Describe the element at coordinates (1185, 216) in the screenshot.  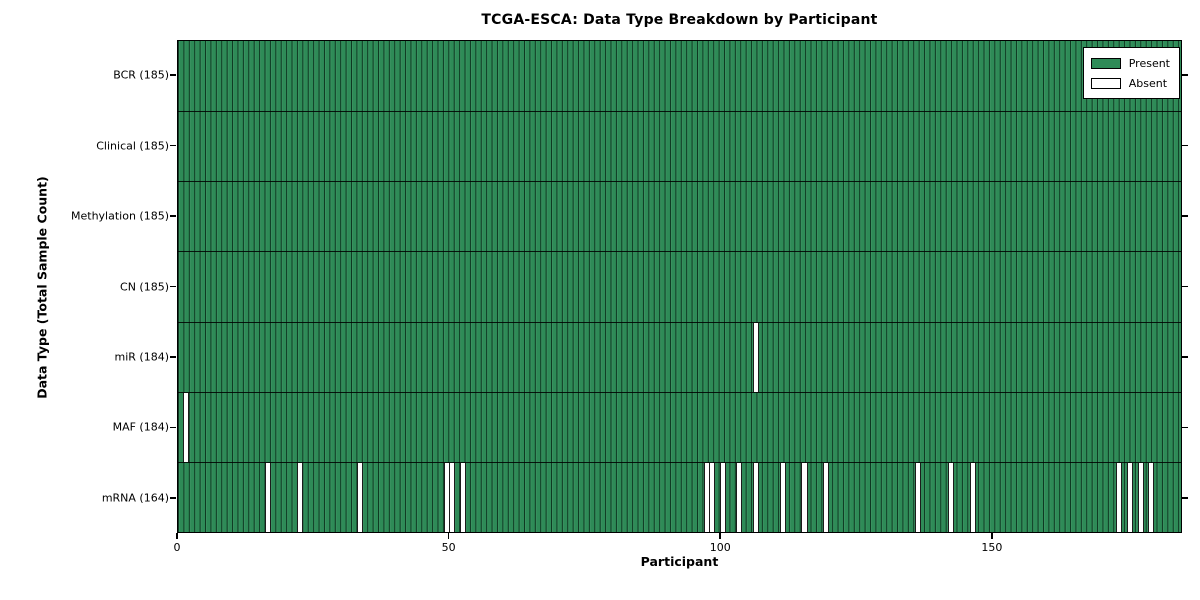
I see `y-tick-right-Methylation` at that location.